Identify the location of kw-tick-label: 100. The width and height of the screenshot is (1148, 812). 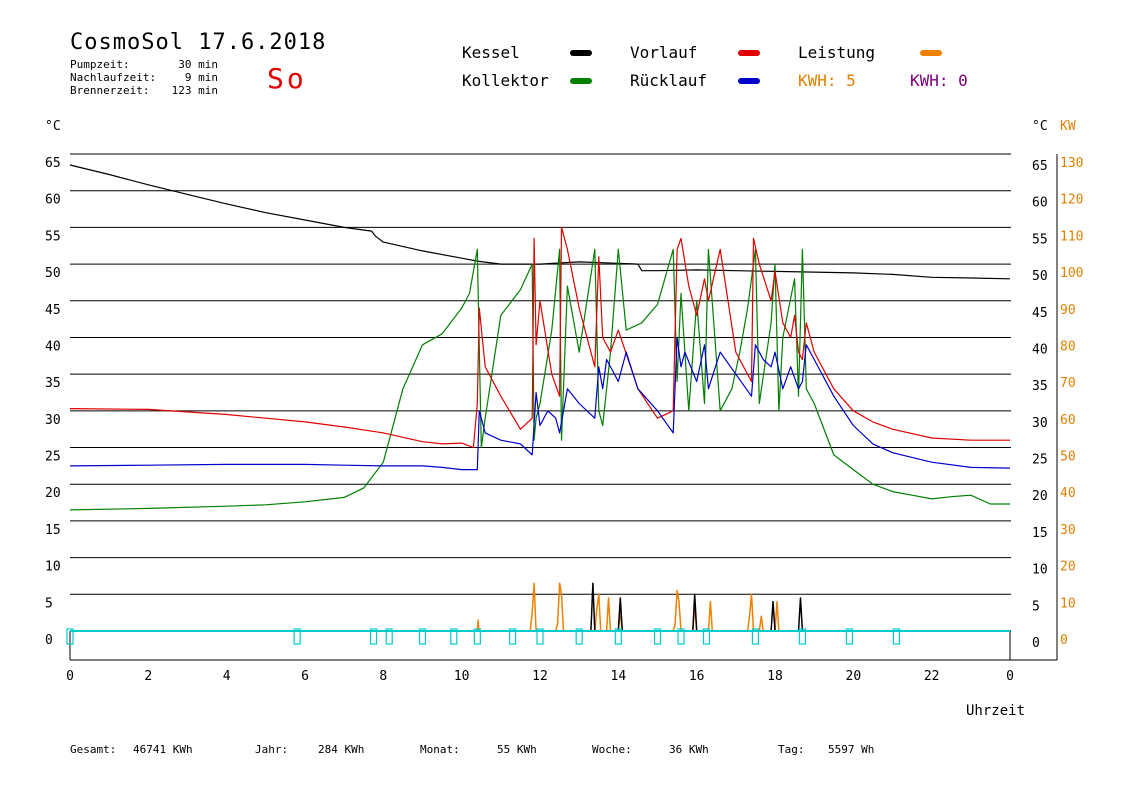
(1071, 273).